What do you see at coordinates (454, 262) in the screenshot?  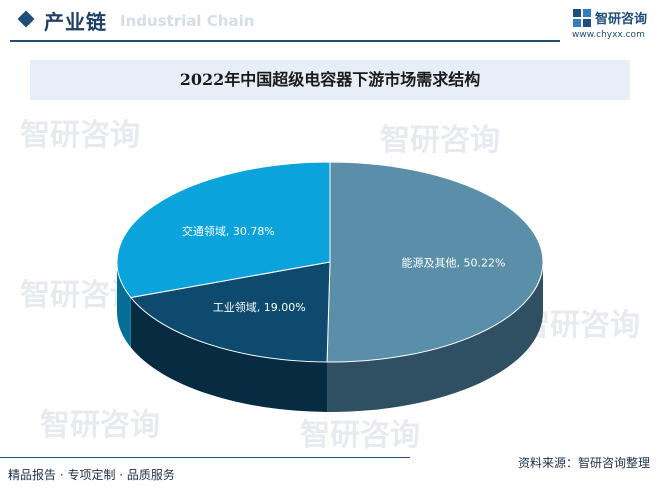 I see `pie-data-label-1: 能源及其他, 50.22%` at bounding box center [454, 262].